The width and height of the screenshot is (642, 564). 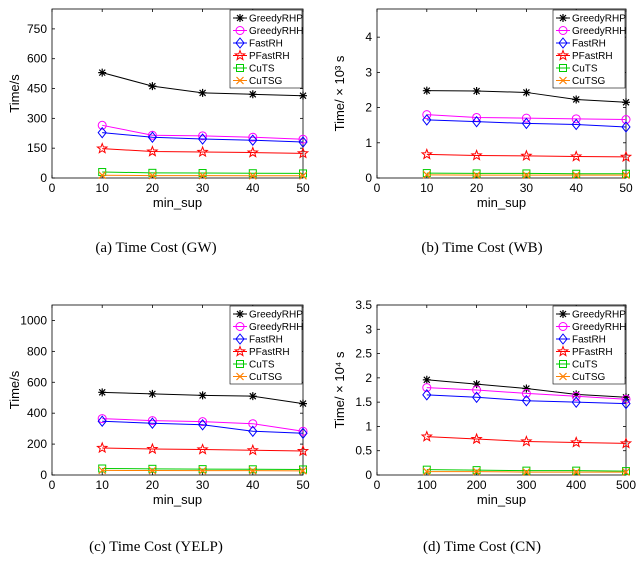 What do you see at coordinates (37, 148) in the screenshot?
I see `y-tick-label: 150` at bounding box center [37, 148].